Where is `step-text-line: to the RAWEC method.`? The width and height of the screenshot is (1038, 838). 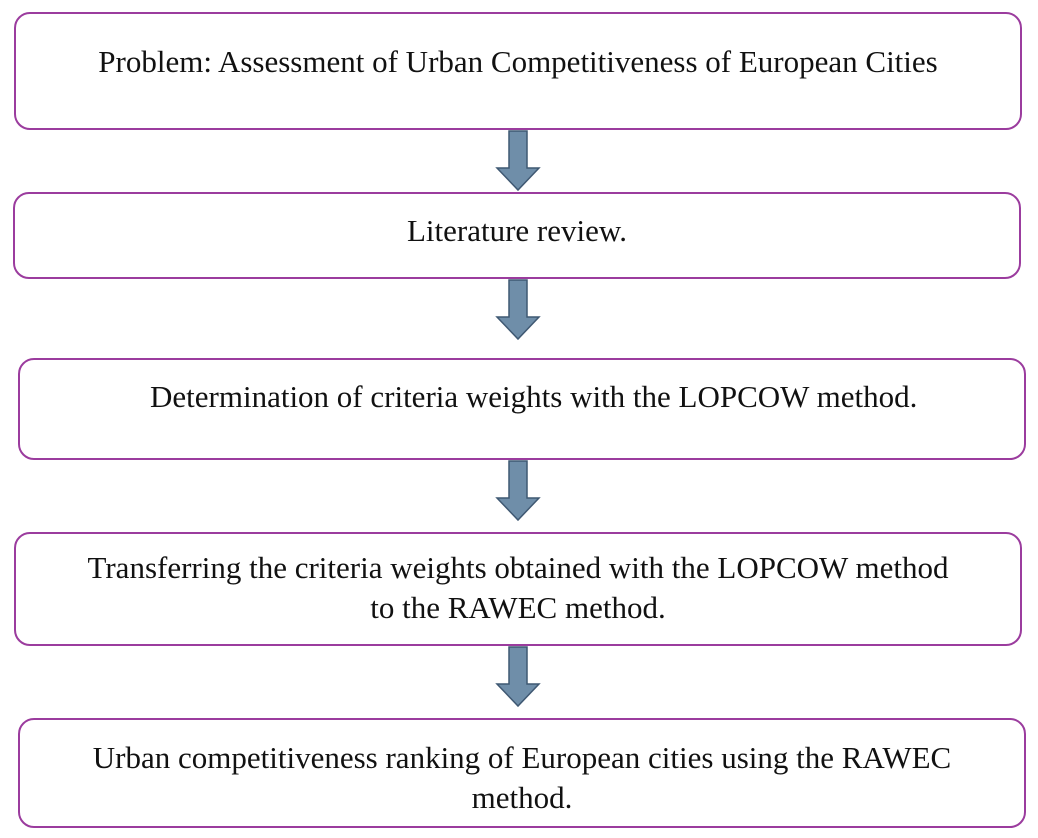 step-text-line: to the RAWEC method. is located at coordinates (518, 607).